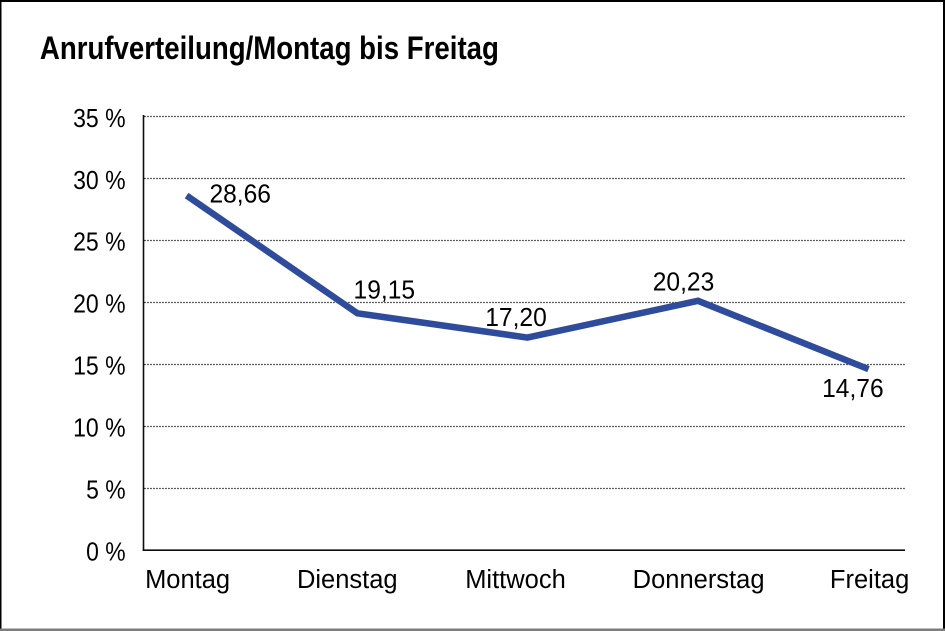 The width and height of the screenshot is (945, 631). Describe the element at coordinates (106, 552) in the screenshot. I see `svg-text: 0 %` at that location.